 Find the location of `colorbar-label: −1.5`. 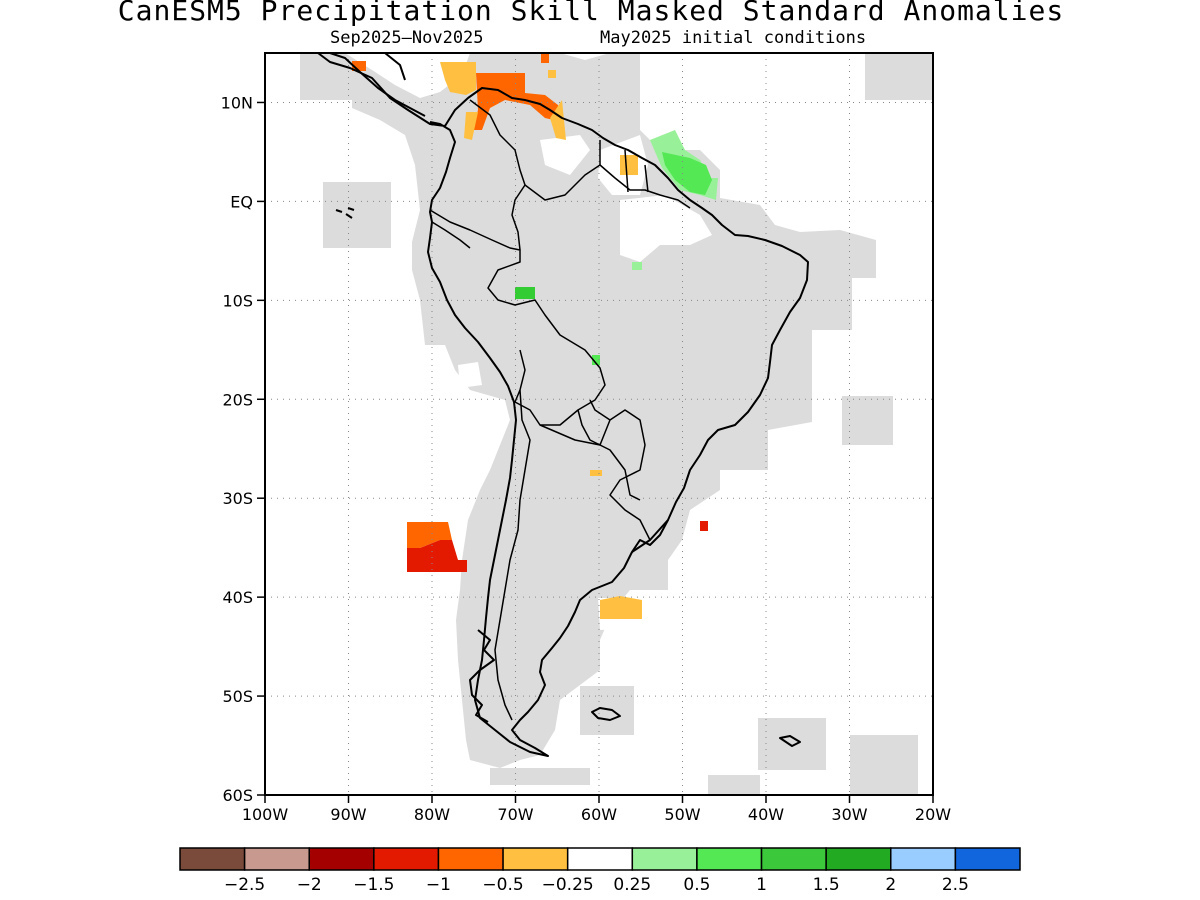

colorbar-label: −1.5 is located at coordinates (373, 885).